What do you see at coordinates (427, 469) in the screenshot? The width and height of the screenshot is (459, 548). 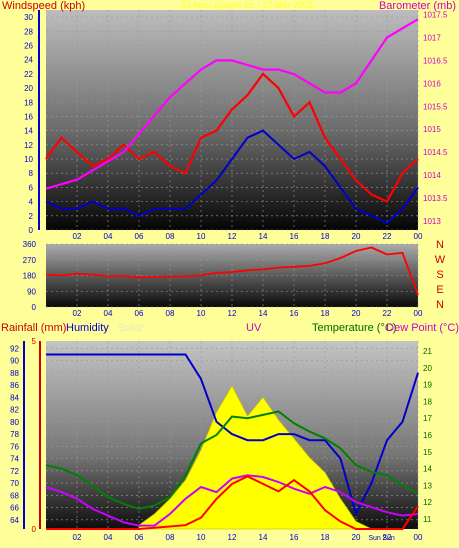 I see `temperature-tick-label: 14` at bounding box center [427, 469].